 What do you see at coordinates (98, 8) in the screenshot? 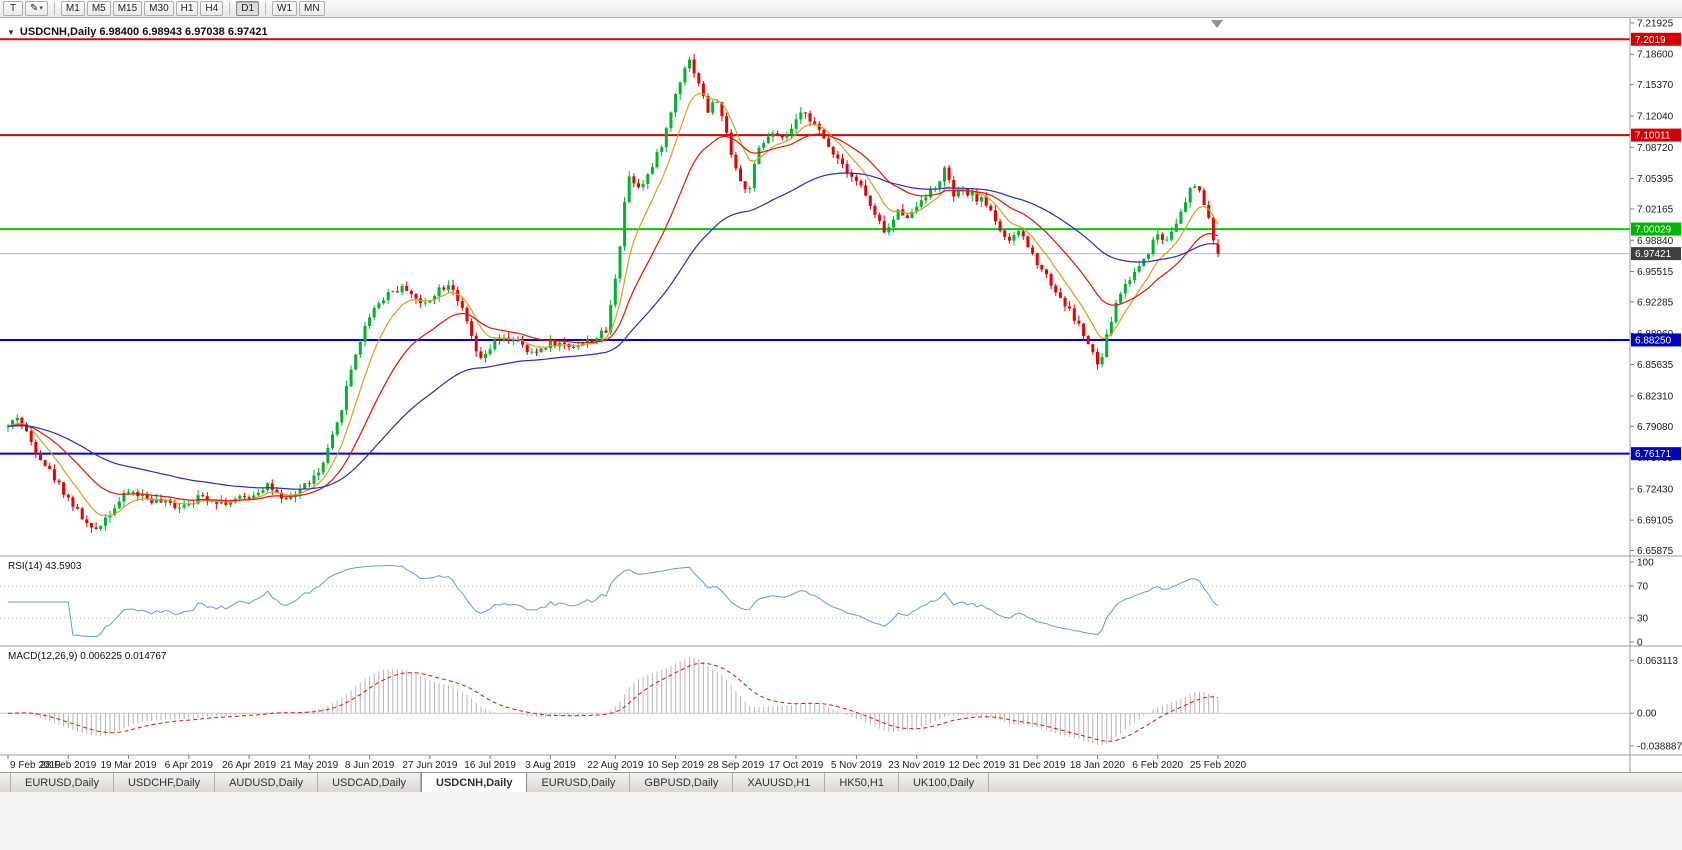
I see `timeframe-button-m5: M5` at bounding box center [98, 8].